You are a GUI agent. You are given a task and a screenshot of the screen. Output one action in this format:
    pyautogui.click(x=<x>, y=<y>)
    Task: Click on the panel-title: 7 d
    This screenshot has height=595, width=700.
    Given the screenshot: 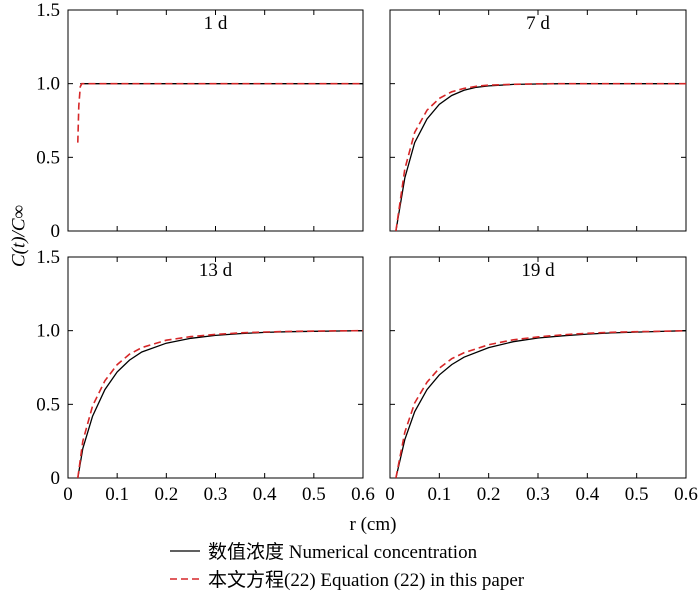 What is the action you would take?
    pyautogui.click(x=538, y=23)
    